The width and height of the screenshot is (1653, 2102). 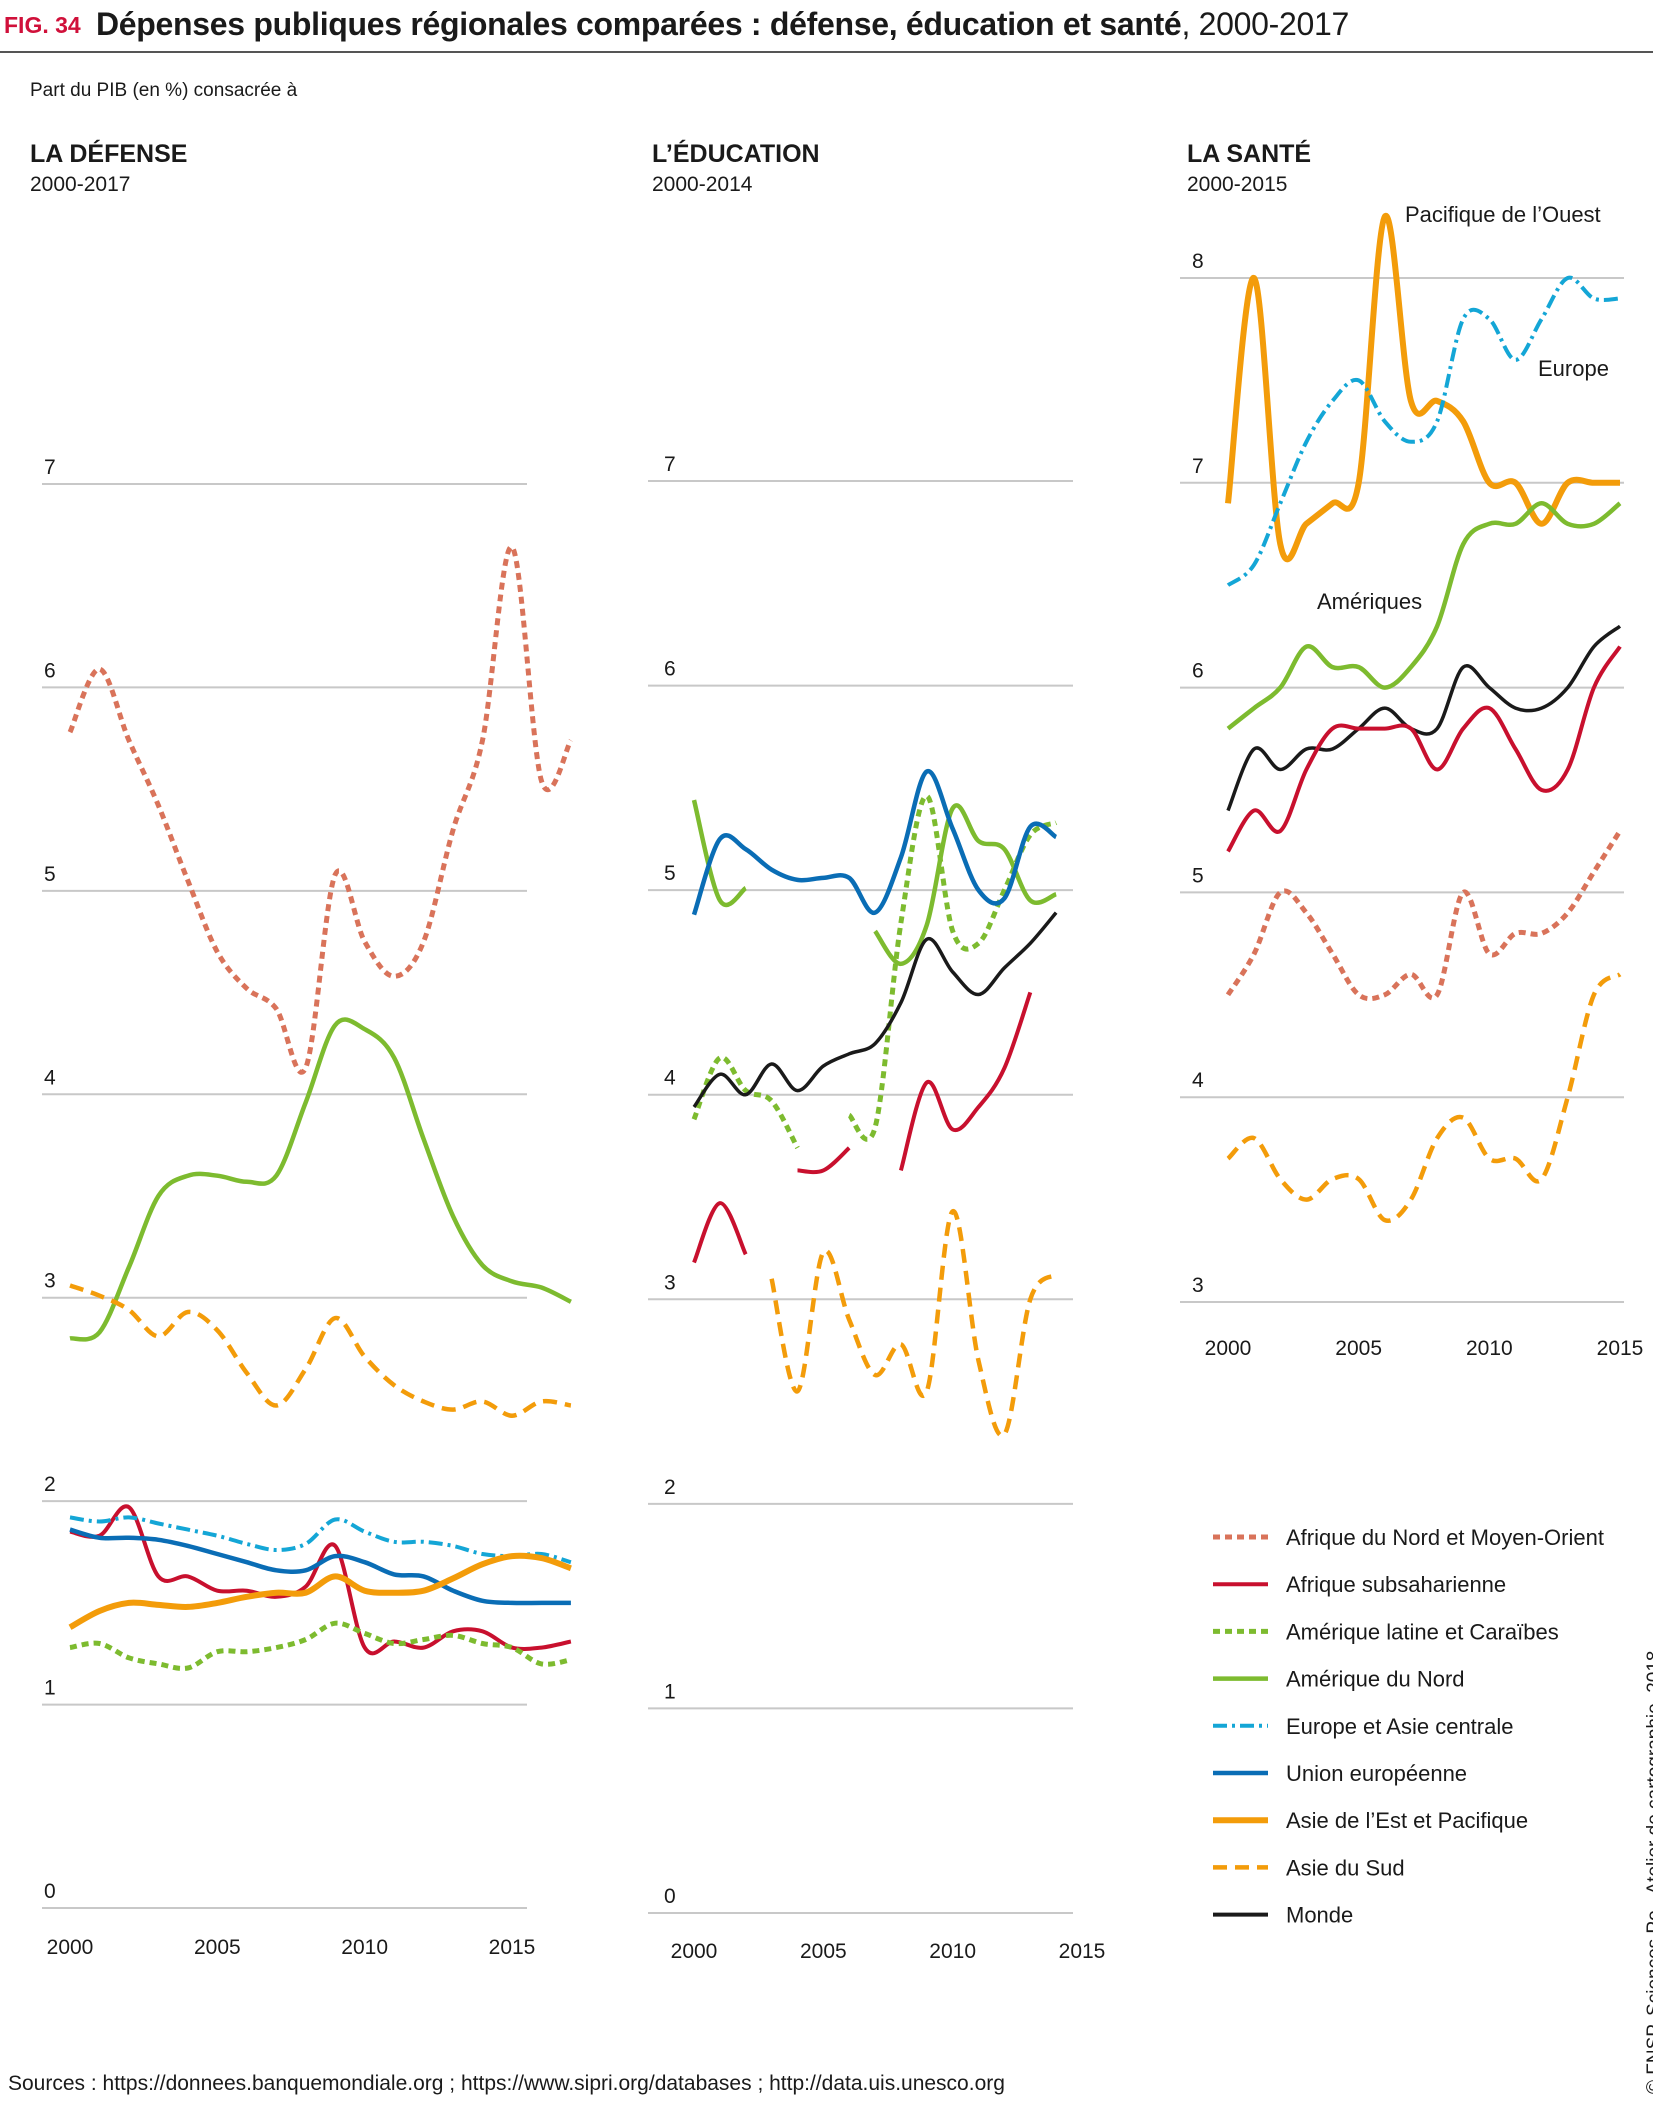 What do you see at coordinates (320, 1645) in the screenshot?
I see `series-line-latin-america-caribbean` at bounding box center [320, 1645].